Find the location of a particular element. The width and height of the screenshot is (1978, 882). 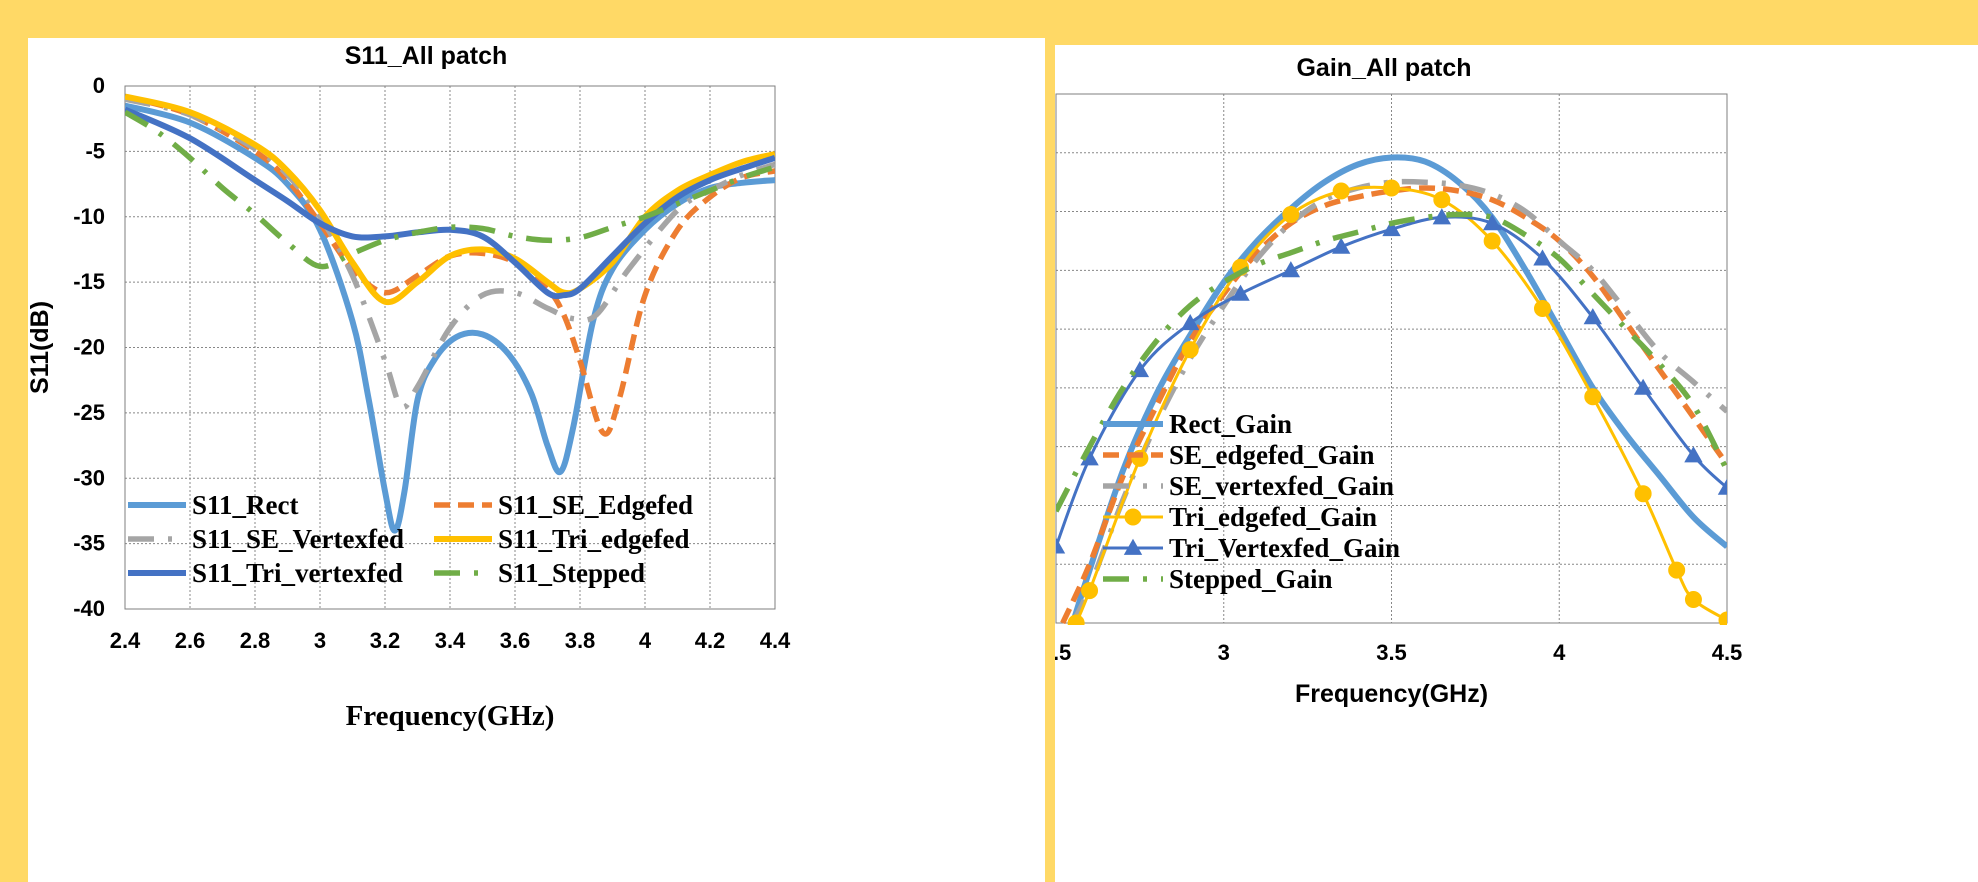

series-line-S11_Tri_edgefed is located at coordinates (450, 199).